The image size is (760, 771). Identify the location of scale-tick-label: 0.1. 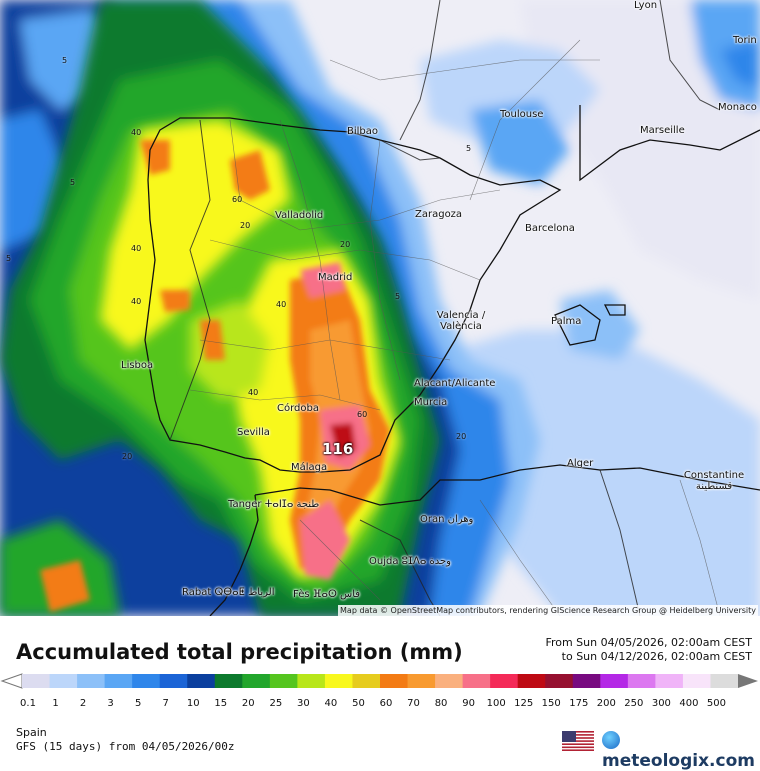
(28, 703).